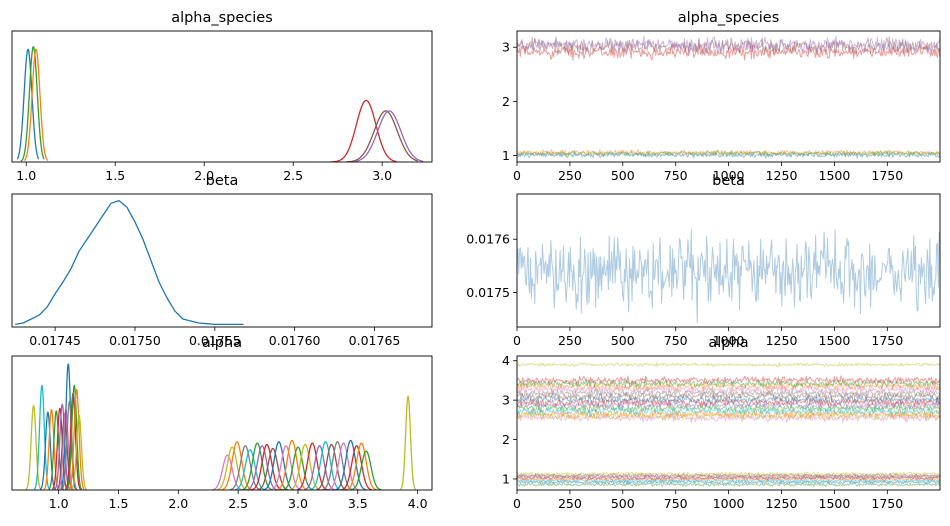  I want to click on x-tick-label: 0.01765, so click(375, 340).